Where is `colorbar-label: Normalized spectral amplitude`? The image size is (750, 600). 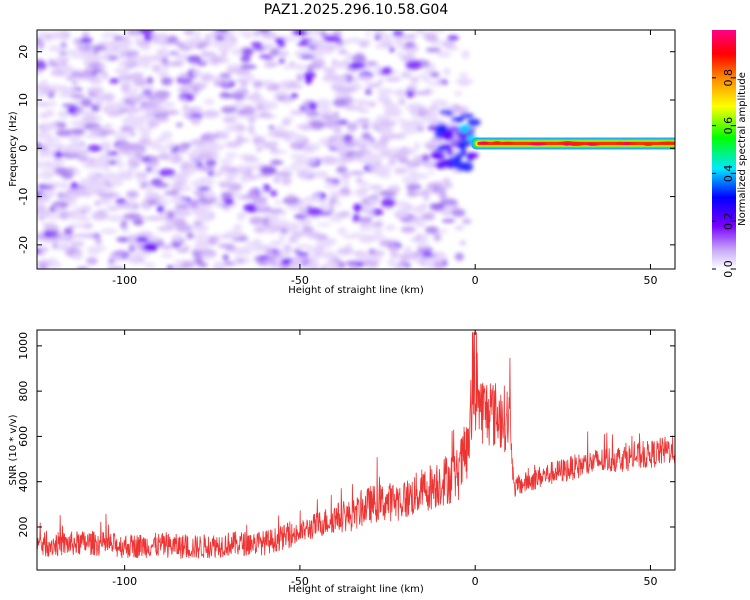 colorbar-label: Normalized spectral amplitude is located at coordinates (742, 149).